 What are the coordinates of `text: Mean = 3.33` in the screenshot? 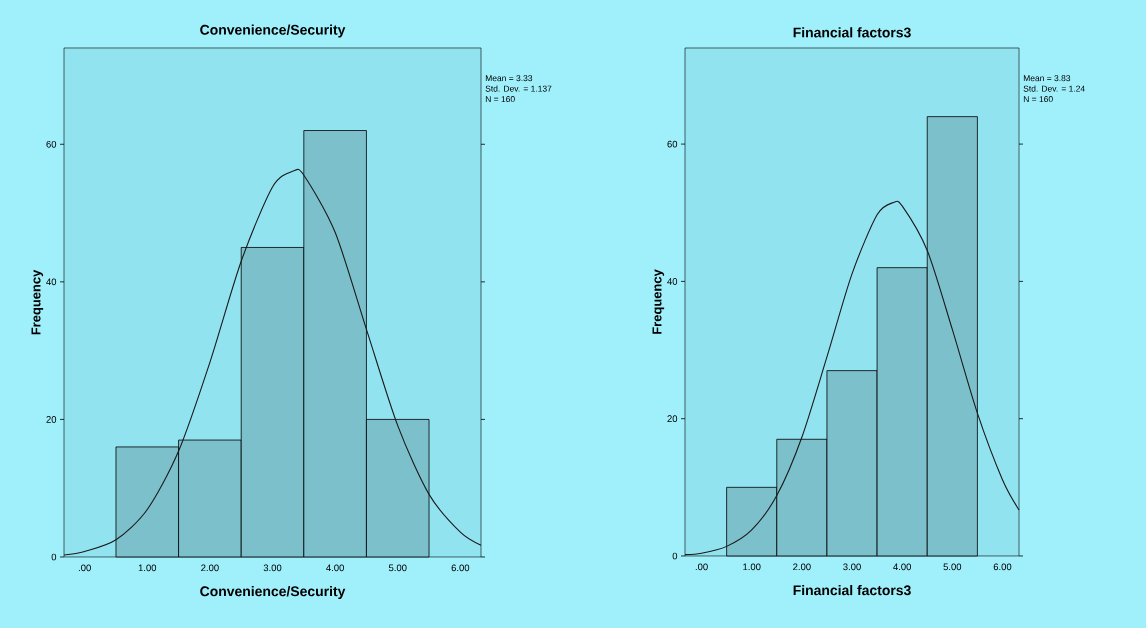 It's located at (509, 78).